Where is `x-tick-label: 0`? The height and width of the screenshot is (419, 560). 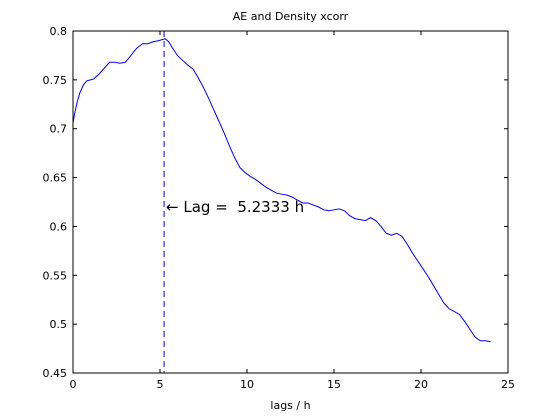
x-tick-label: 0 is located at coordinates (73, 384).